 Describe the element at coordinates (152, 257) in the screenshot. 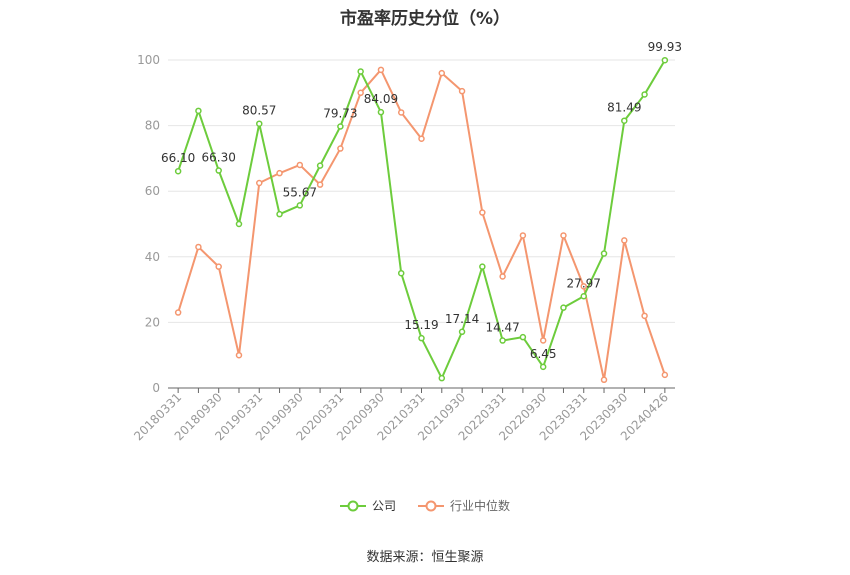

I see `y-tick-label: 40` at that location.